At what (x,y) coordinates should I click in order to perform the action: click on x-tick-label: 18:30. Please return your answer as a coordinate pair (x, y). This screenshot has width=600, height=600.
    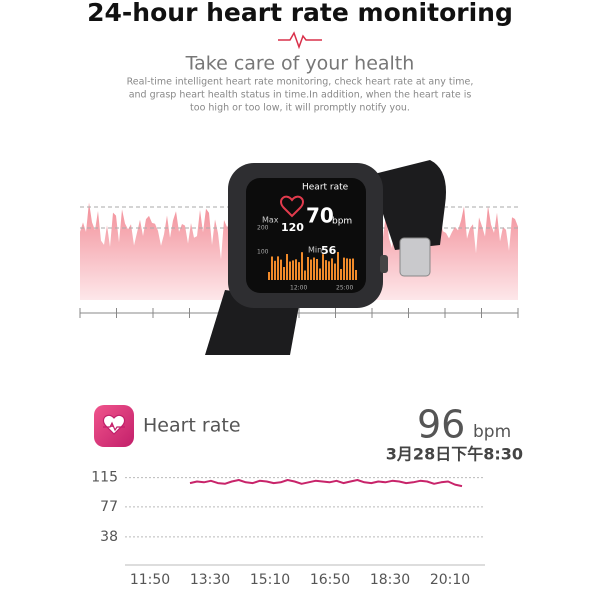
    Looking at the image, I should click on (390, 580).